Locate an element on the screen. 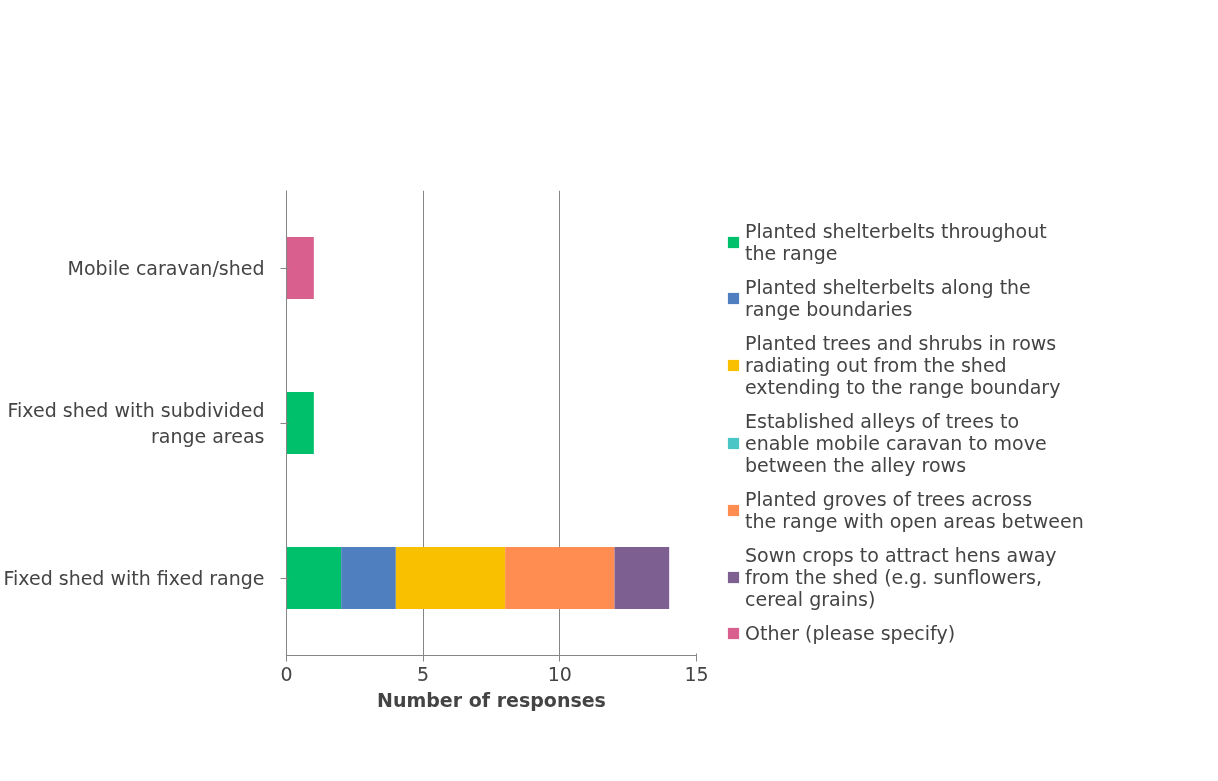  x-axis-title: Number of responses is located at coordinates (491, 699).